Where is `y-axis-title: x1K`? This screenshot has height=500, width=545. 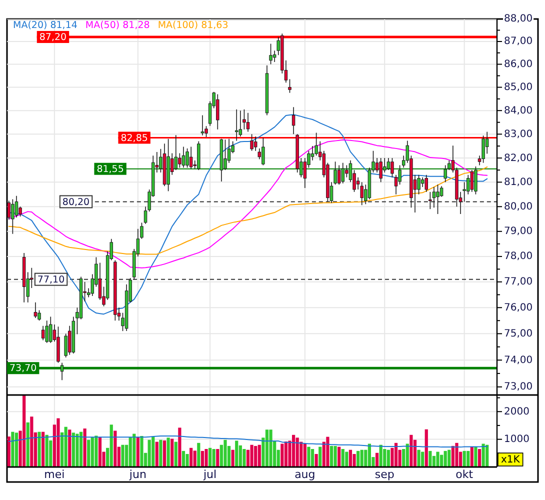 y-axis-title: x1K is located at coordinates (510, 460).